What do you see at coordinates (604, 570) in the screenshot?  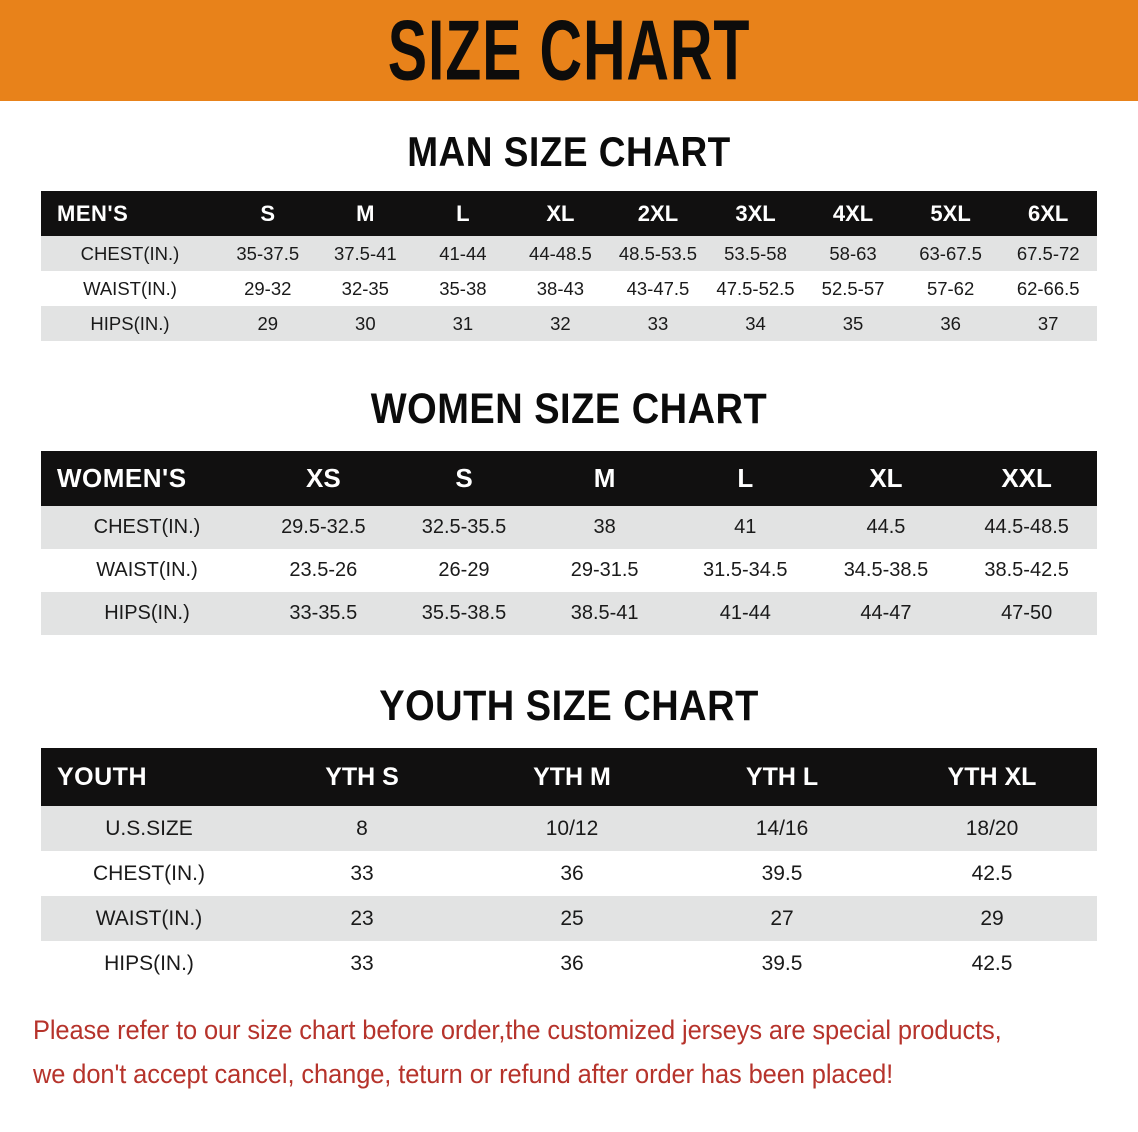 I see `women-cell: 29-31.5` at bounding box center [604, 570].